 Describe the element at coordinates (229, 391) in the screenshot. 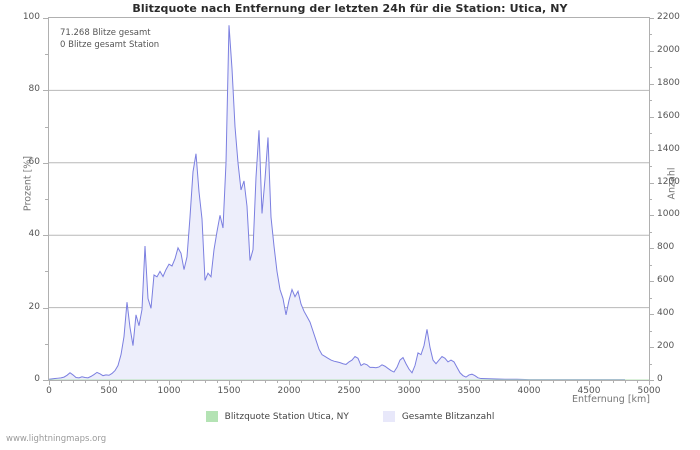

I see `x-tick-1500: 1500` at that location.